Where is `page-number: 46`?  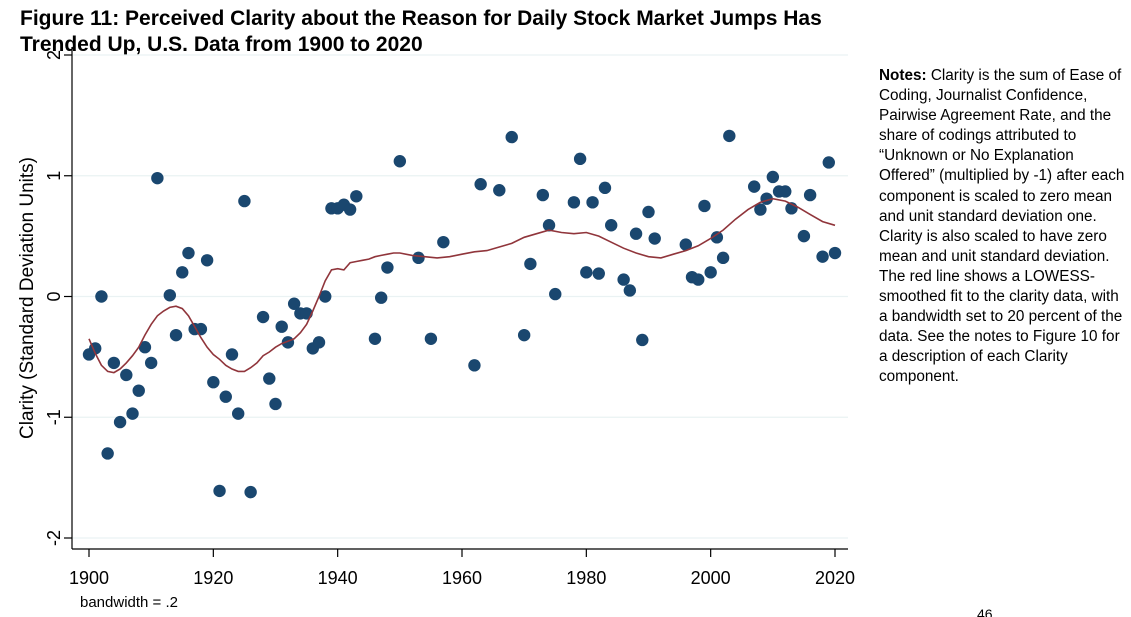
page-number: 46 is located at coordinates (985, 612).